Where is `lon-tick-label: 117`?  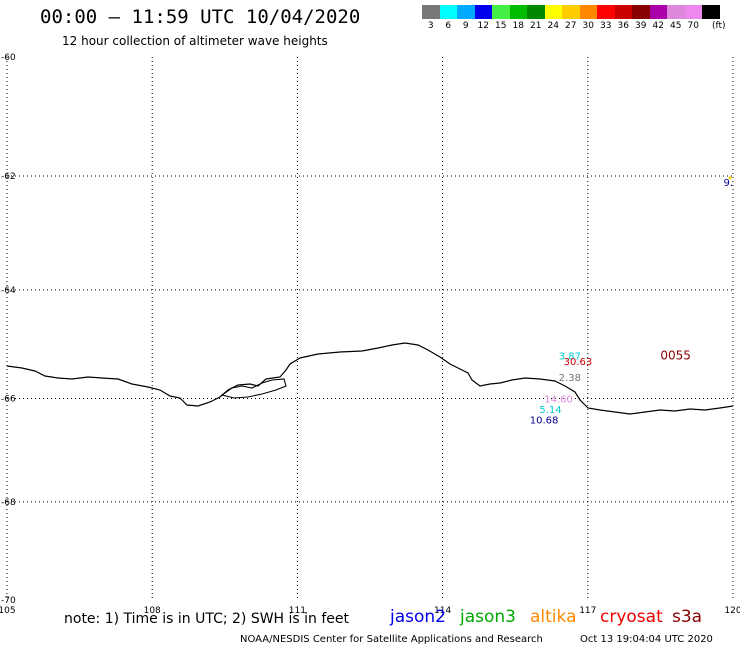
lon-tick-label: 117 is located at coordinates (587, 611).